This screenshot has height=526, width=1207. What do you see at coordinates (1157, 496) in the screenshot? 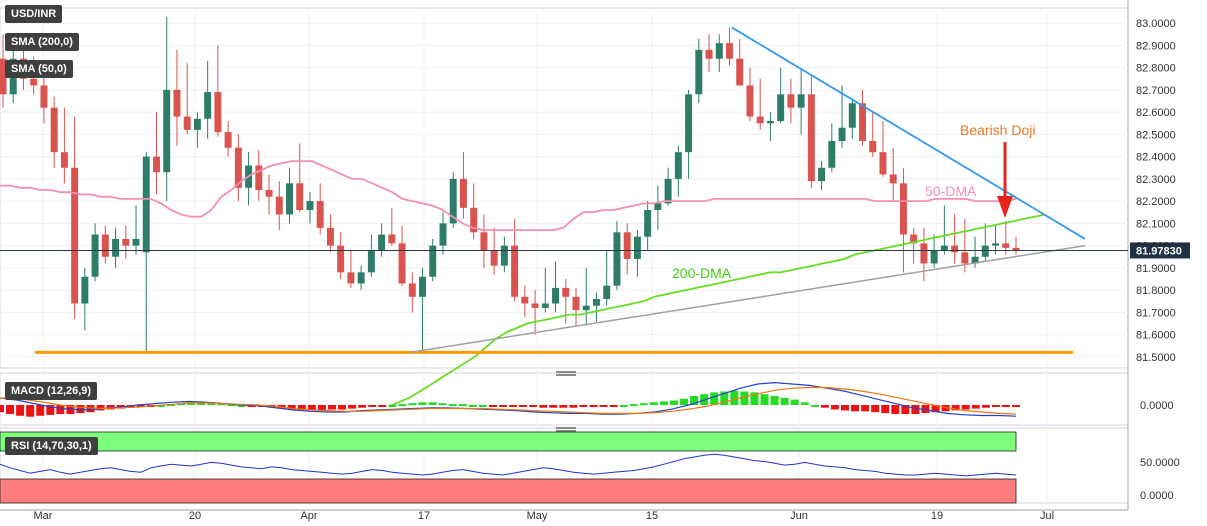
I see `rsi-y-tick: 0.0000` at bounding box center [1157, 496].